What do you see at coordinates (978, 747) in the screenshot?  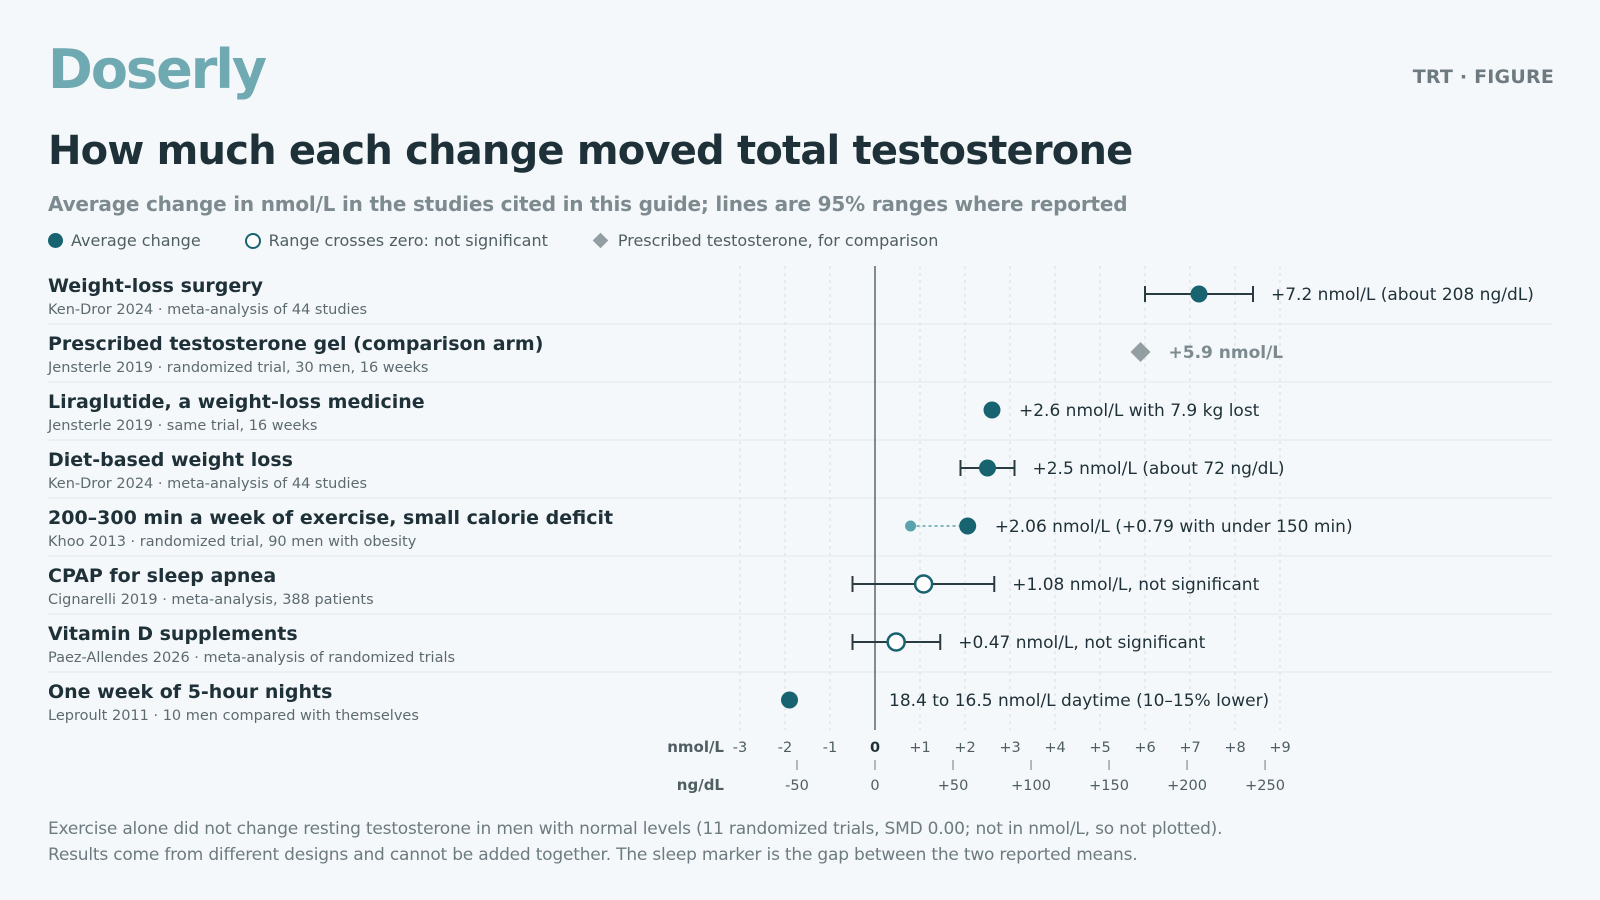 I see `x-axis-nmol: nmol/L -3 -2 -1 0 +1 +2 +3 +4 +5 +6 +7 +8 +9` at bounding box center [978, 747].